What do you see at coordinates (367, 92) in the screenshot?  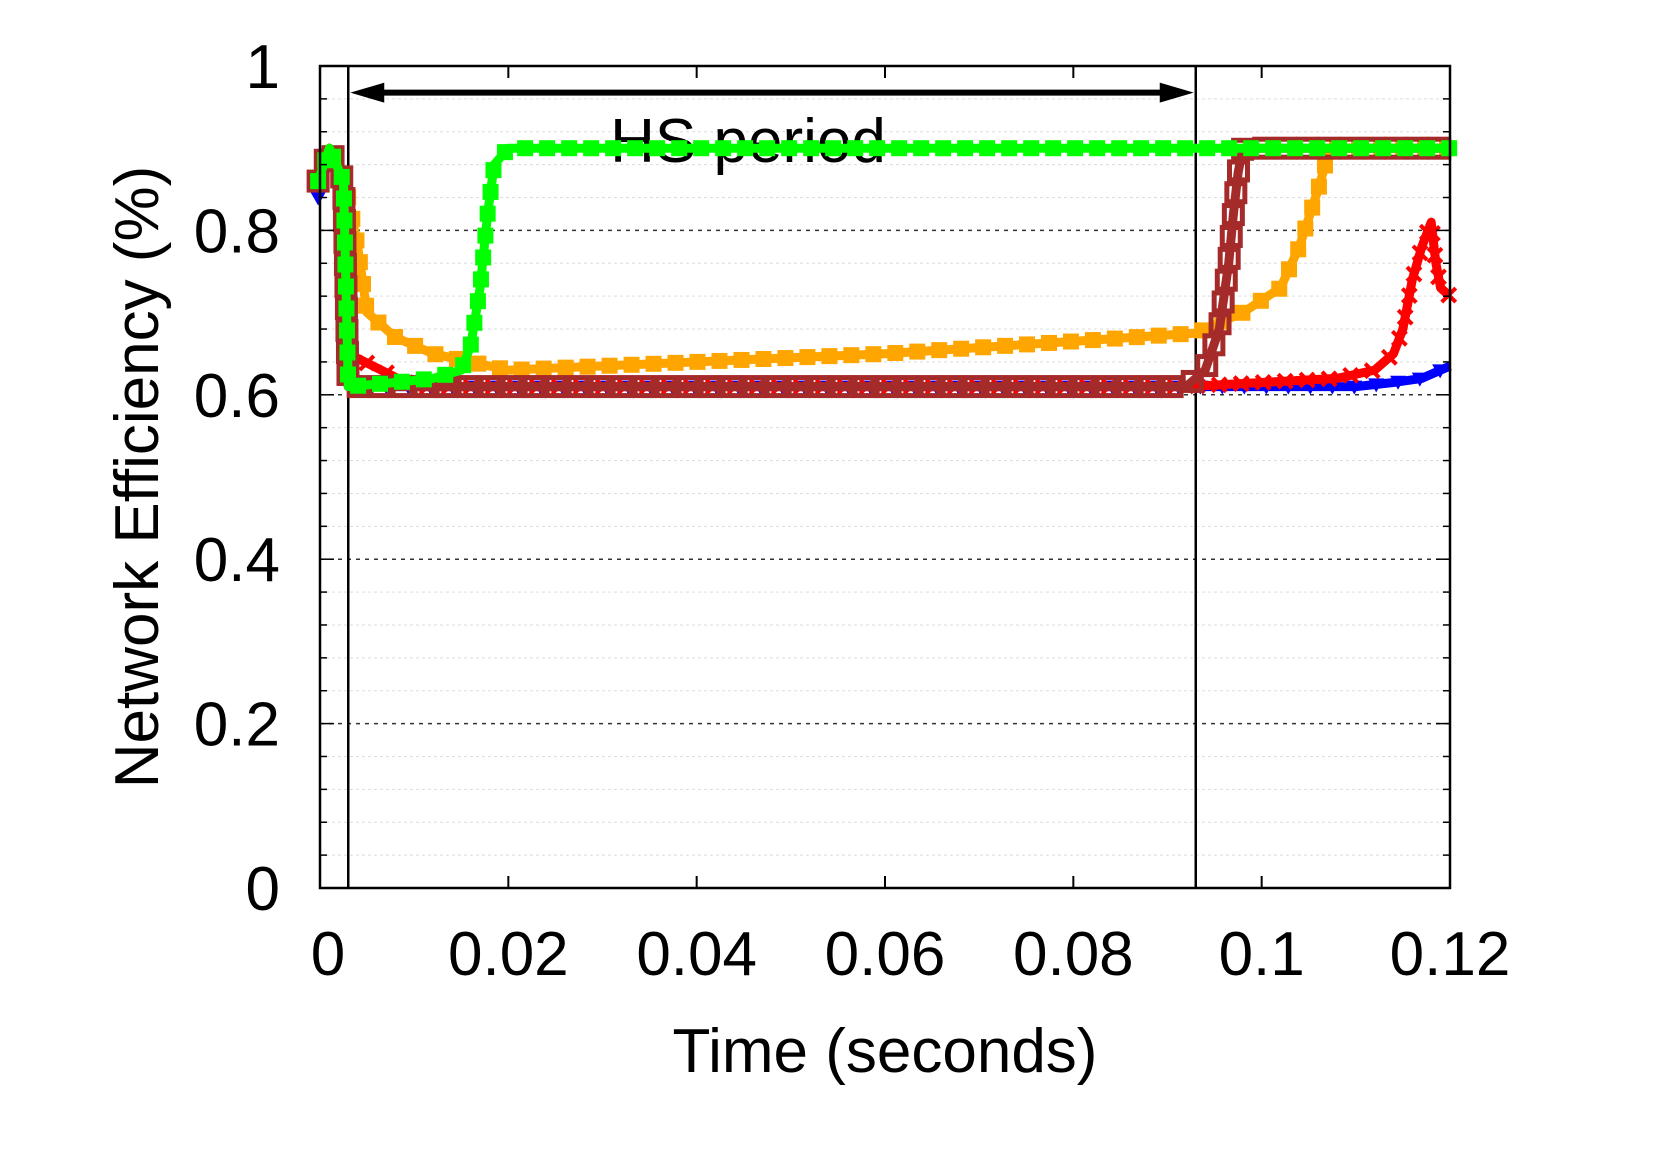 I see `arrowhead-left` at bounding box center [367, 92].